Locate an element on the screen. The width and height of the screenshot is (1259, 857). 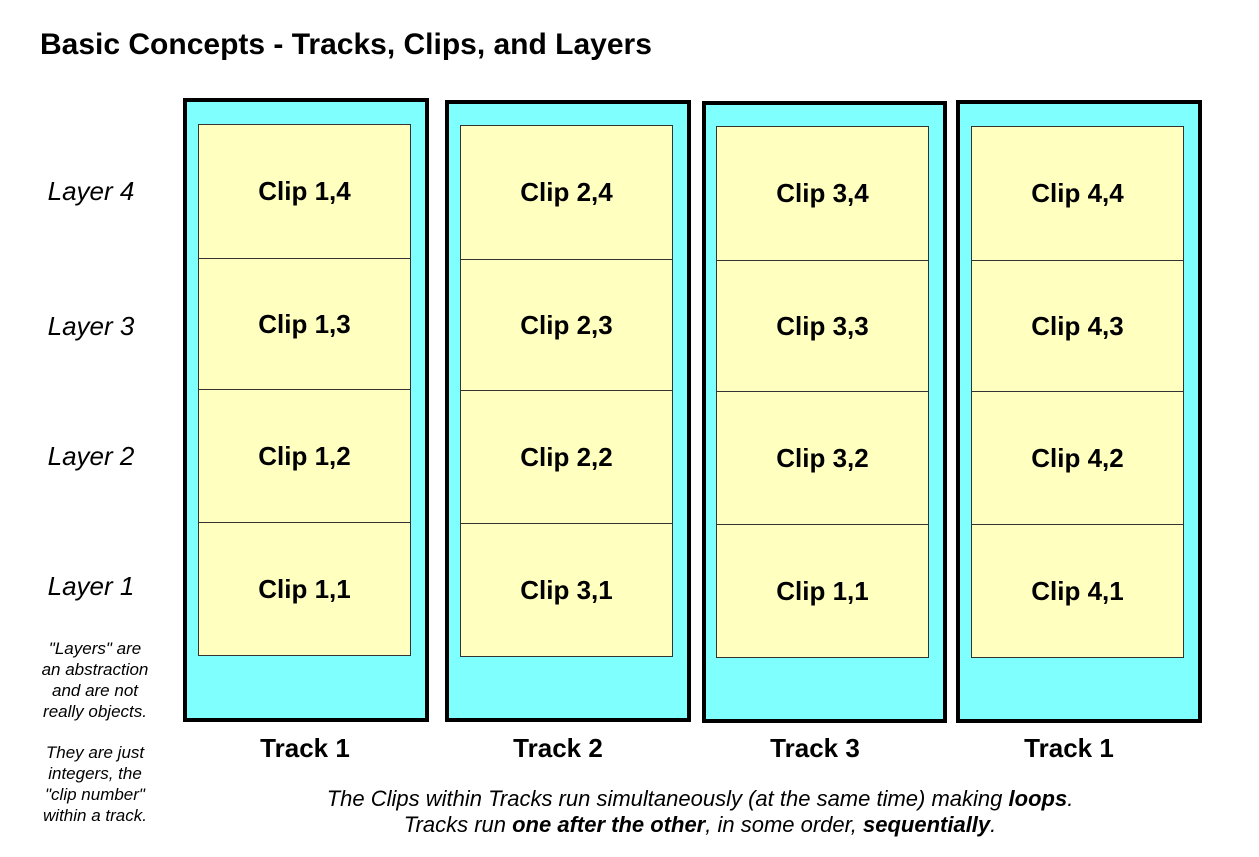
clip-box: Clip 4,3 is located at coordinates (1077, 325).